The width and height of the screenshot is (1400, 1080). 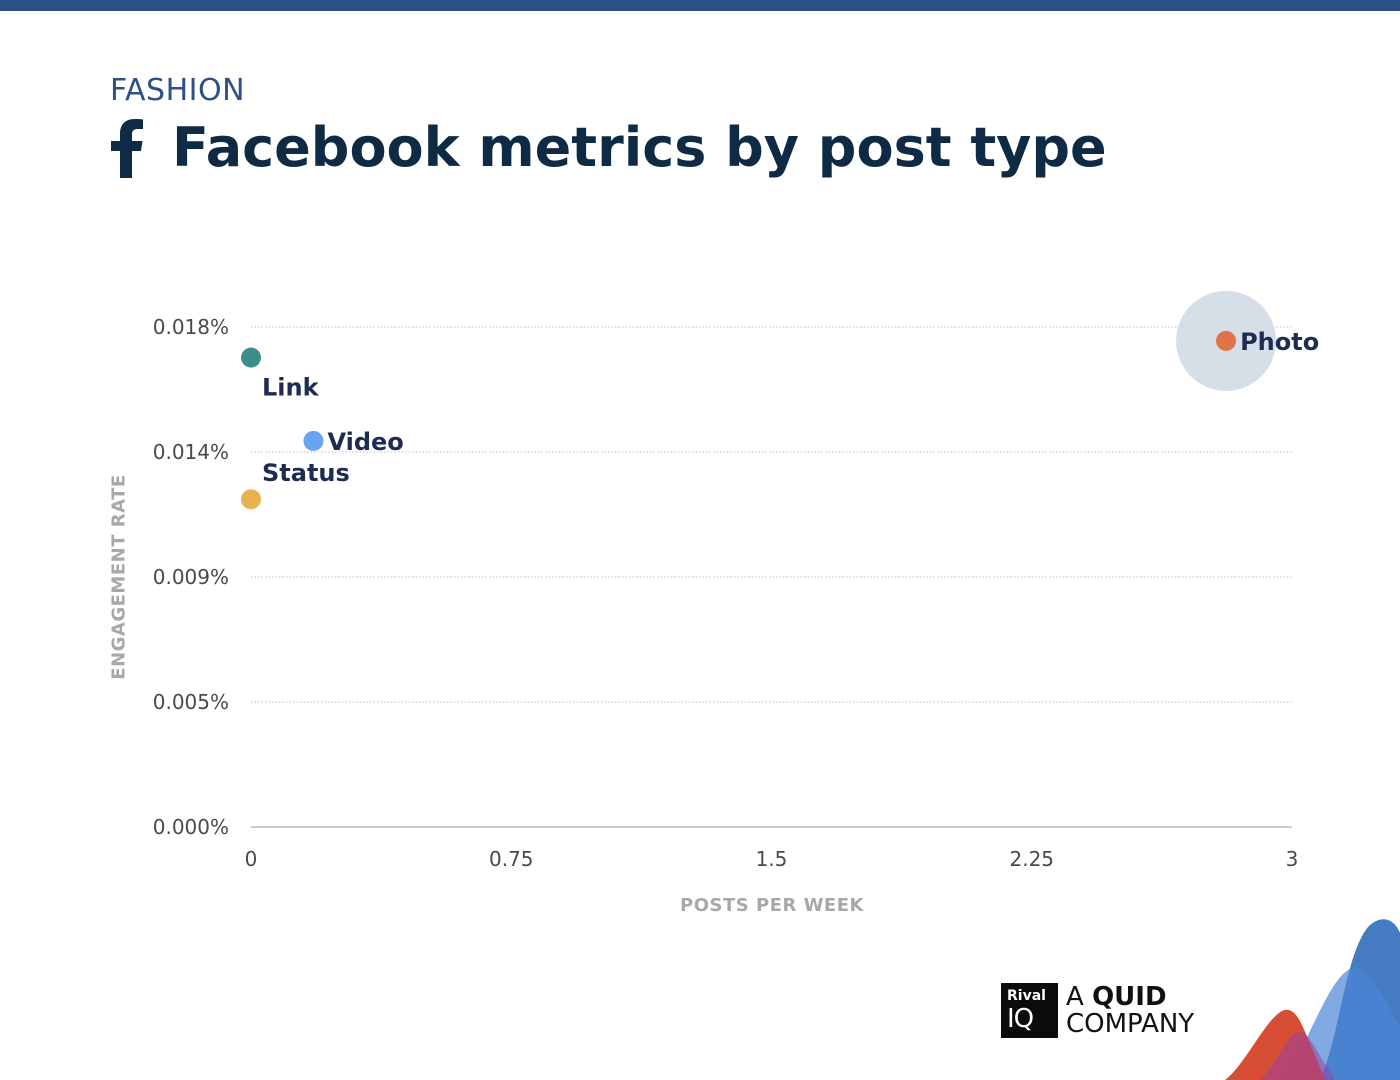 What do you see at coordinates (191, 577) in the screenshot?
I see `y-tick-label: 0.009%` at bounding box center [191, 577].